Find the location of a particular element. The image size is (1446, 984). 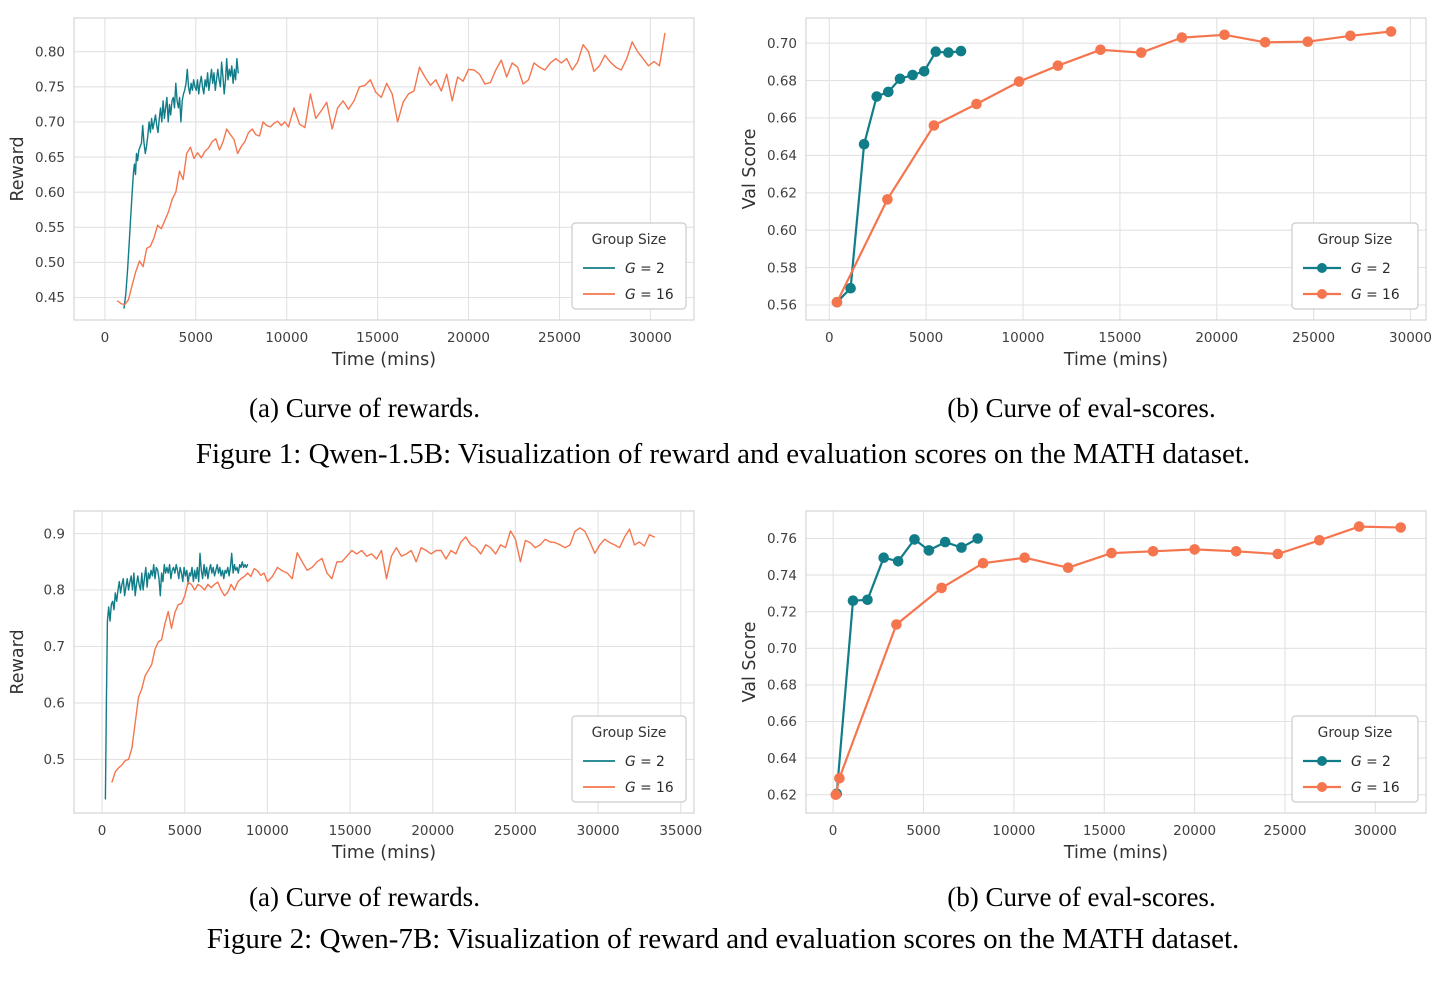

y-tick-label: 0.70 is located at coordinates (782, 649).